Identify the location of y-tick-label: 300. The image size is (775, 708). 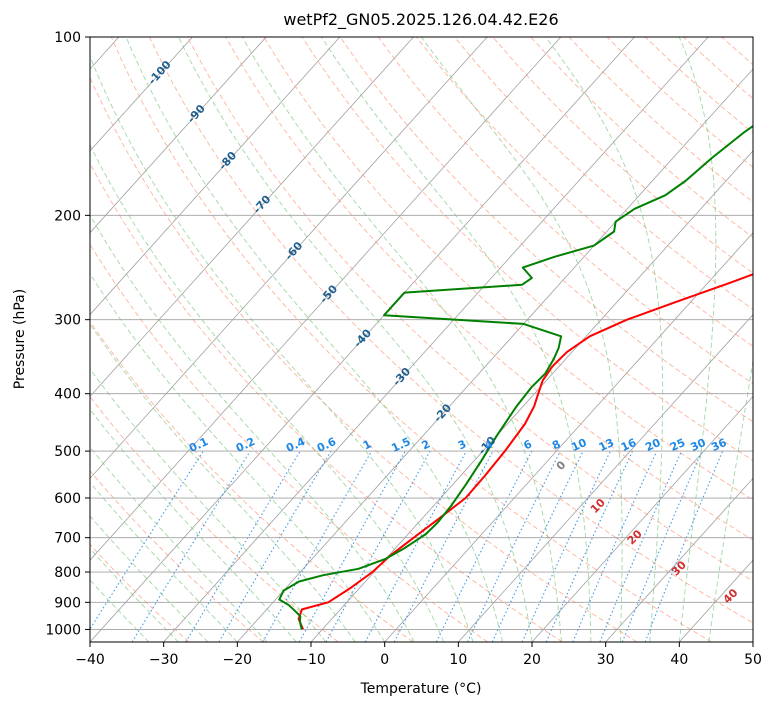
(67, 321).